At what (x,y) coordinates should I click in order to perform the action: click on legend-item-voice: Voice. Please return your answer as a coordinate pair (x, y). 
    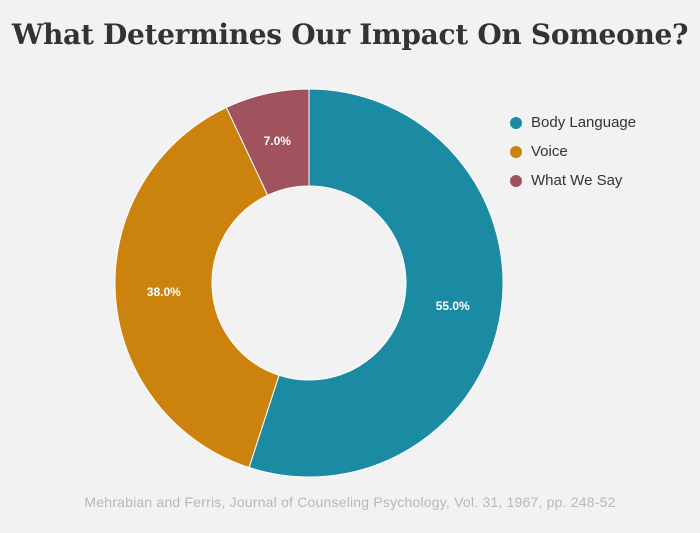
    Looking at the image, I should click on (573, 151).